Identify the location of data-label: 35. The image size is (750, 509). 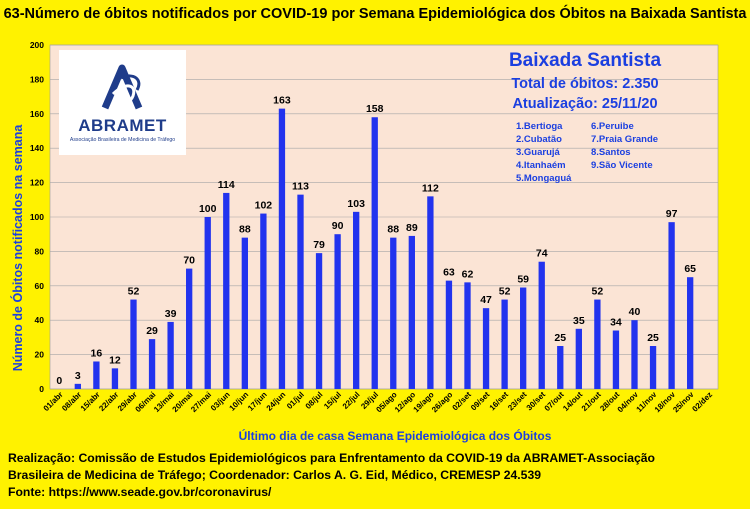
(579, 321).